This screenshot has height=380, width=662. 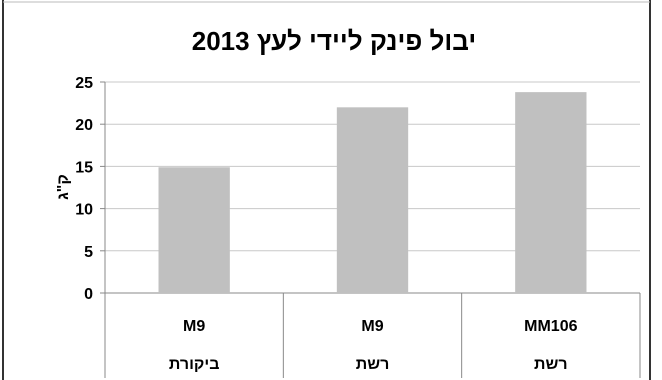 What do you see at coordinates (84, 210) in the screenshot?
I see `y-tick-label: 10` at bounding box center [84, 210].